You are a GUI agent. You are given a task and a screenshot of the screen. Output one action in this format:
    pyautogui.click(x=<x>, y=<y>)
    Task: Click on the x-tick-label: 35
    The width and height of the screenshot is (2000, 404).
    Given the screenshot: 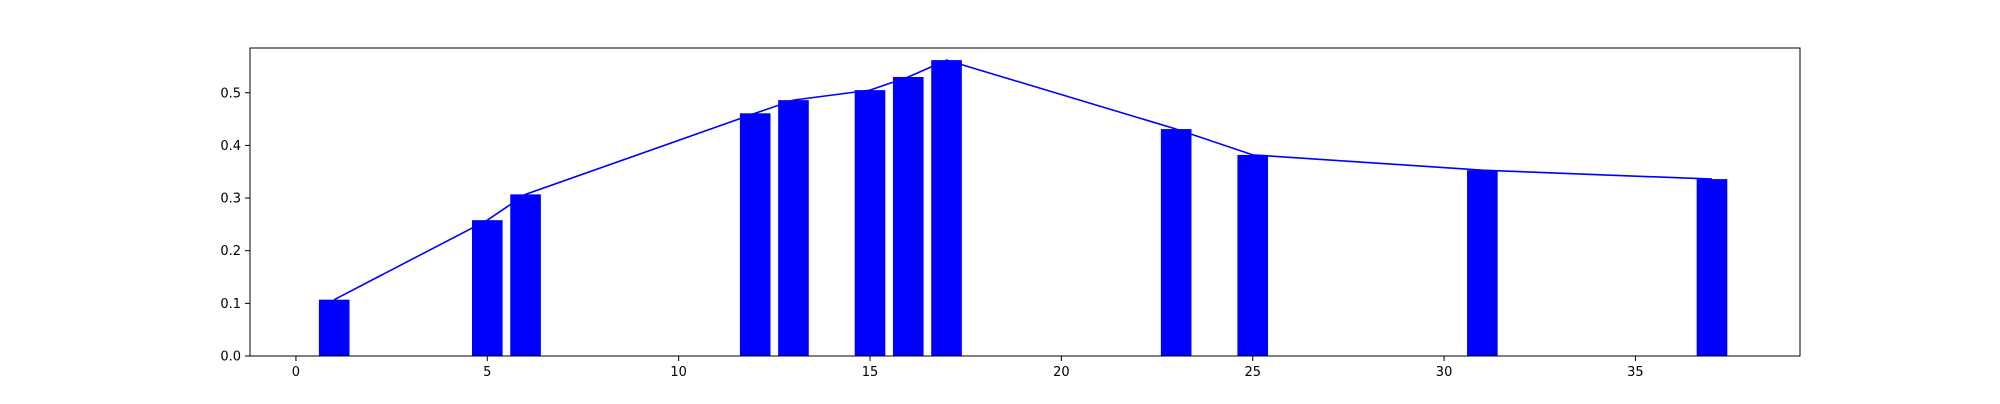 What is the action you would take?
    pyautogui.click(x=1635, y=372)
    